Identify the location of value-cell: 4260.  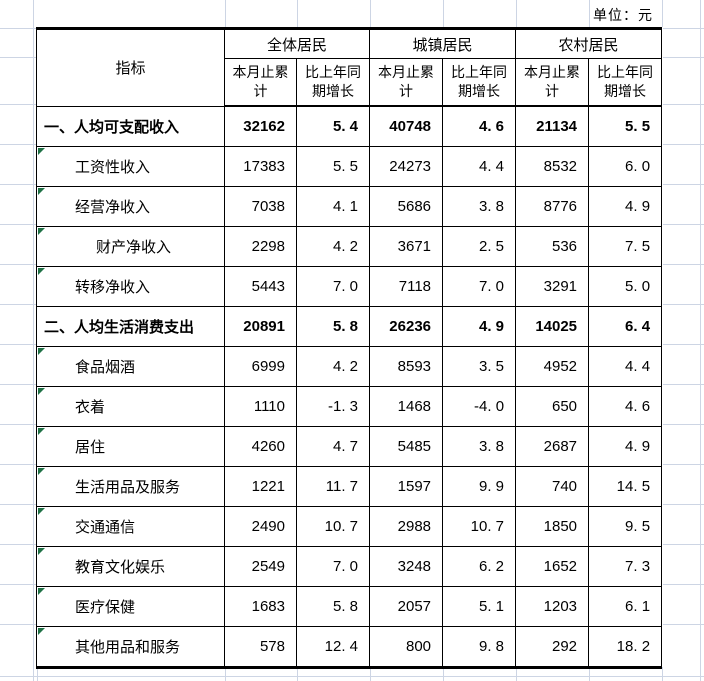
(260, 446).